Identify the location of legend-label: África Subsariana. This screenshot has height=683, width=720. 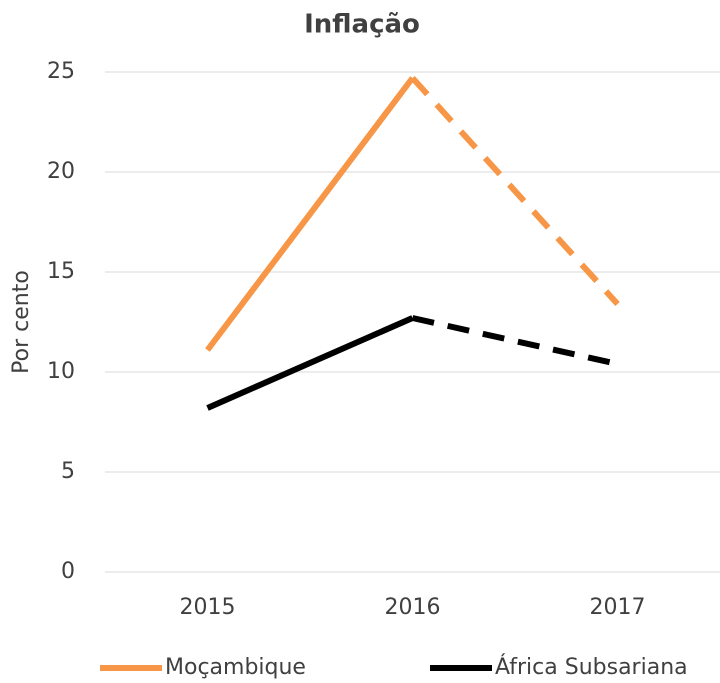
(591, 667).